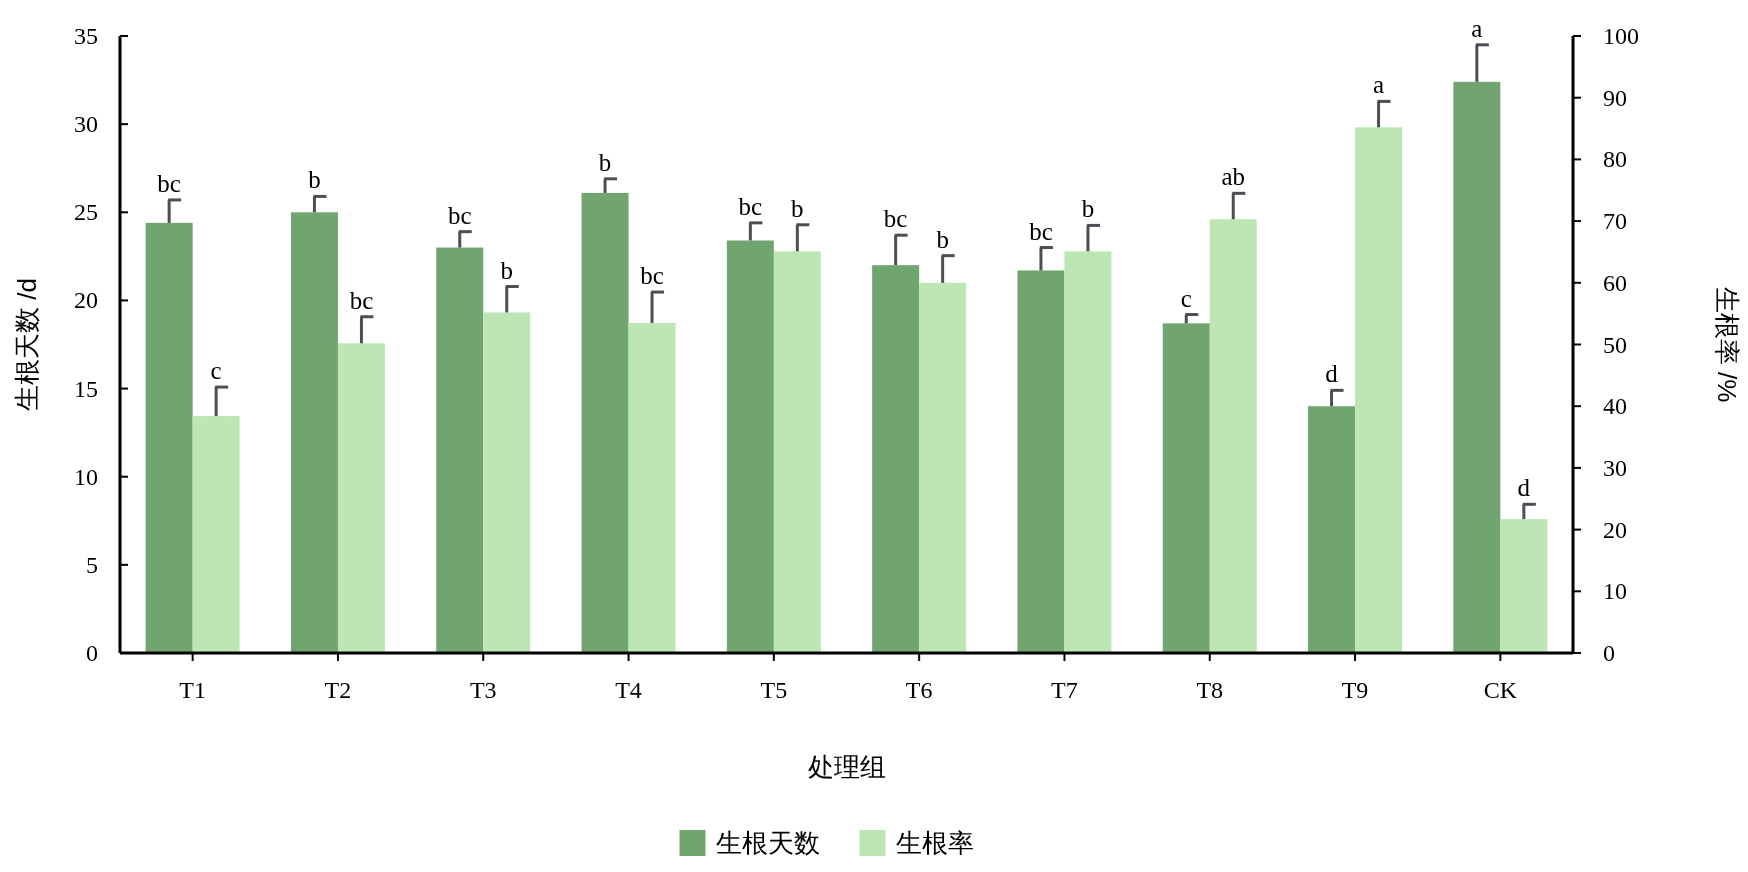 This screenshot has width=1748, height=872. I want to click on y-axis-title: 生根天数 /d, so click(27, 344).